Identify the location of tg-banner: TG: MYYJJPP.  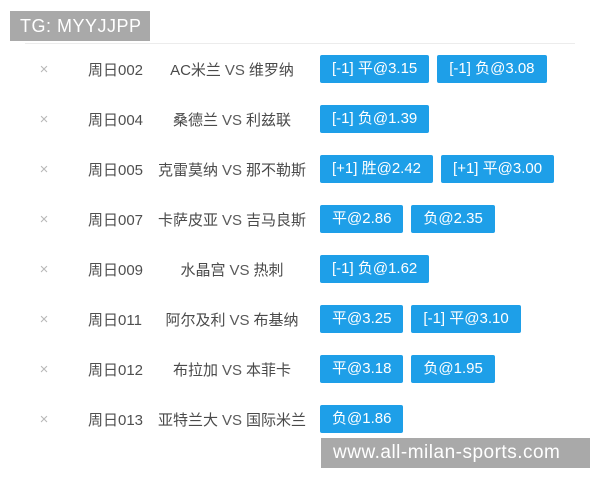
(80, 26).